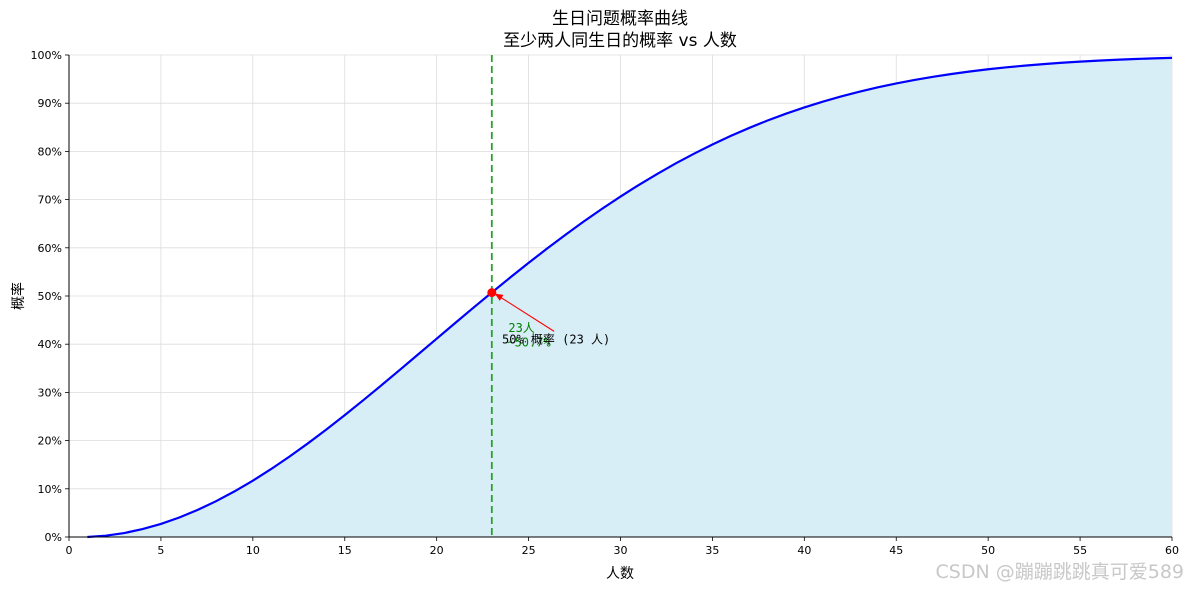  What do you see at coordinates (620, 19) in the screenshot?
I see `chart-title: 生日问题概率曲线` at bounding box center [620, 19].